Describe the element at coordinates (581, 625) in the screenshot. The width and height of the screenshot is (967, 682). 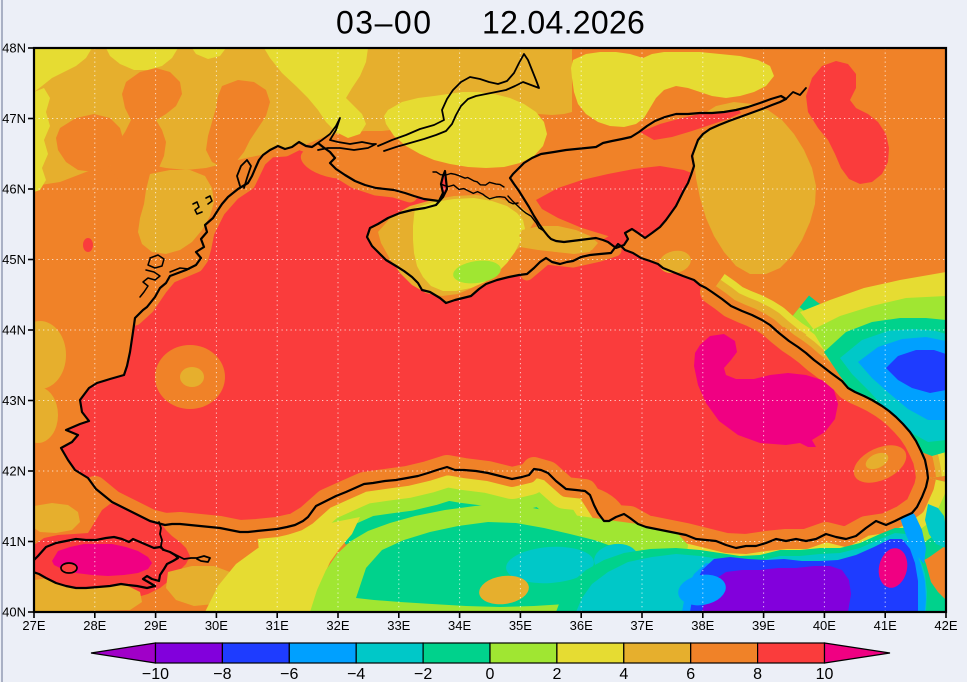
I see `svg-text: 36E` at that location.